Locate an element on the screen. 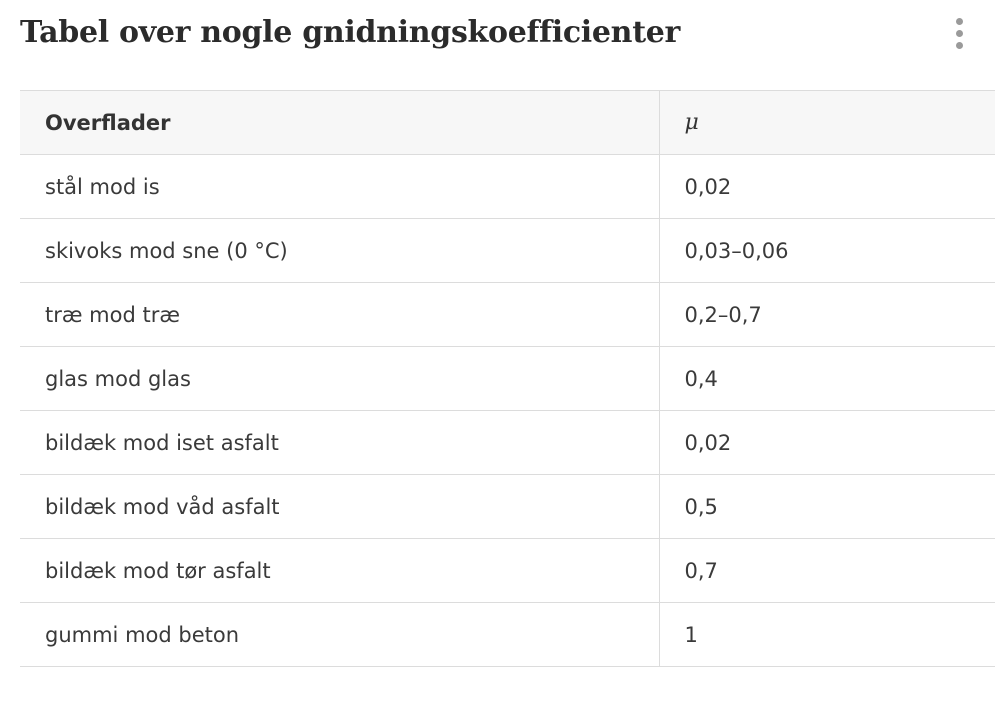 Image resolution: width=1007 pixels, height=703 pixels. coefficient-cell: 1 is located at coordinates (826, 634).